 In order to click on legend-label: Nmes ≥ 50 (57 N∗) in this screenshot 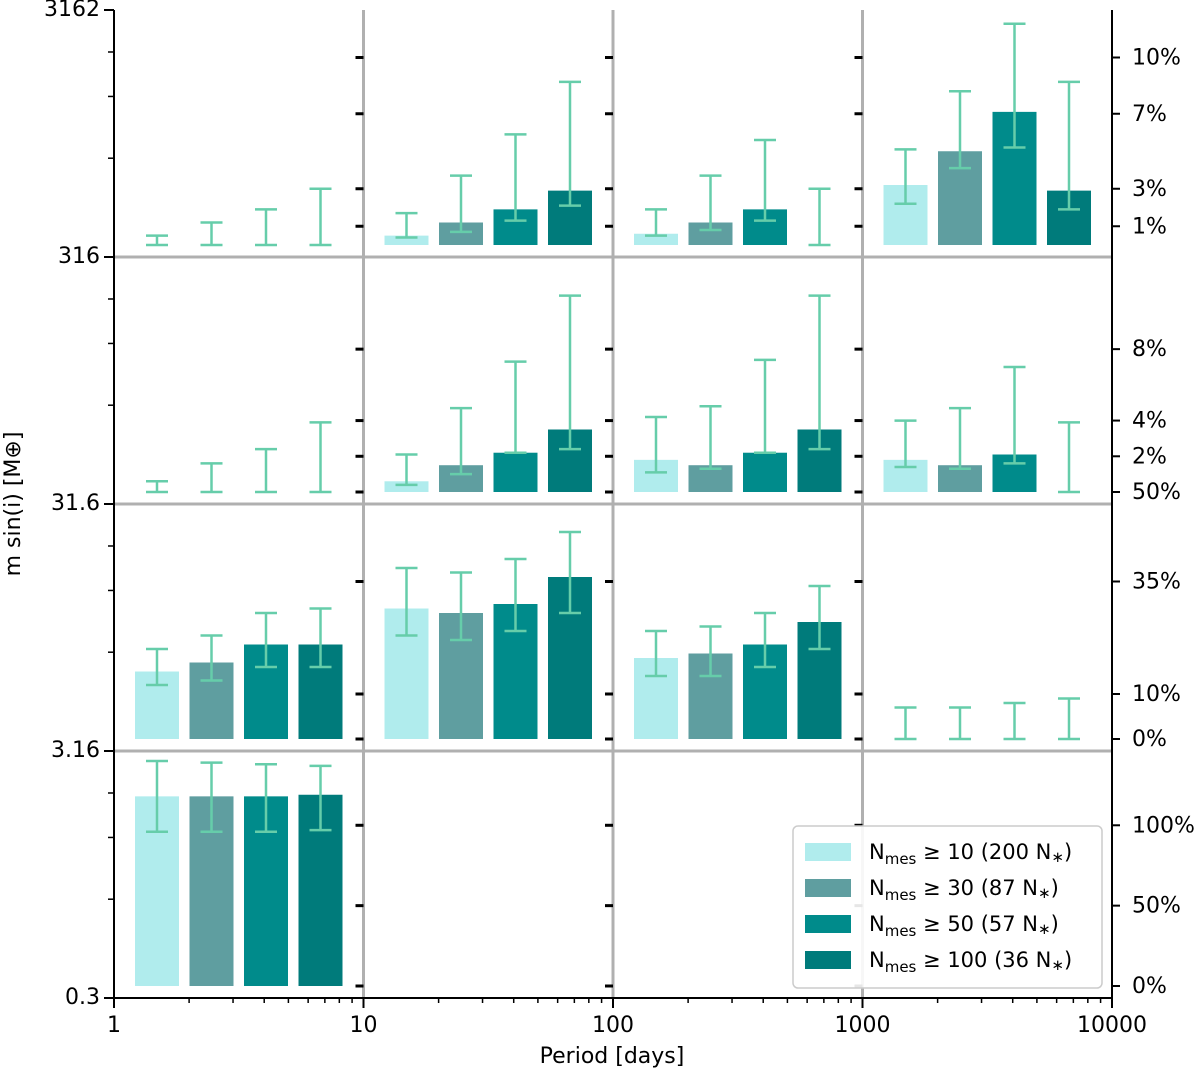, I will do `click(964, 926)`.